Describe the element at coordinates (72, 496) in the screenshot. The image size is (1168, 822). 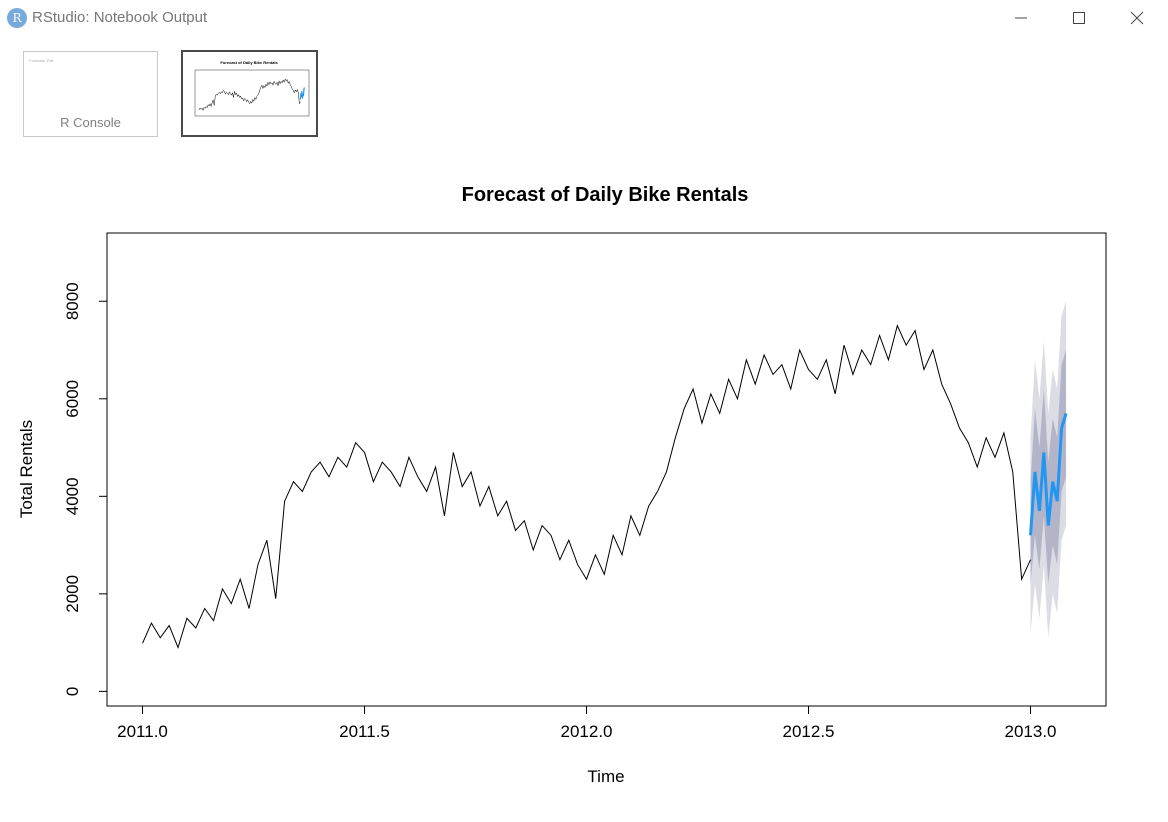
I see `y-tick-label: 4000` at that location.